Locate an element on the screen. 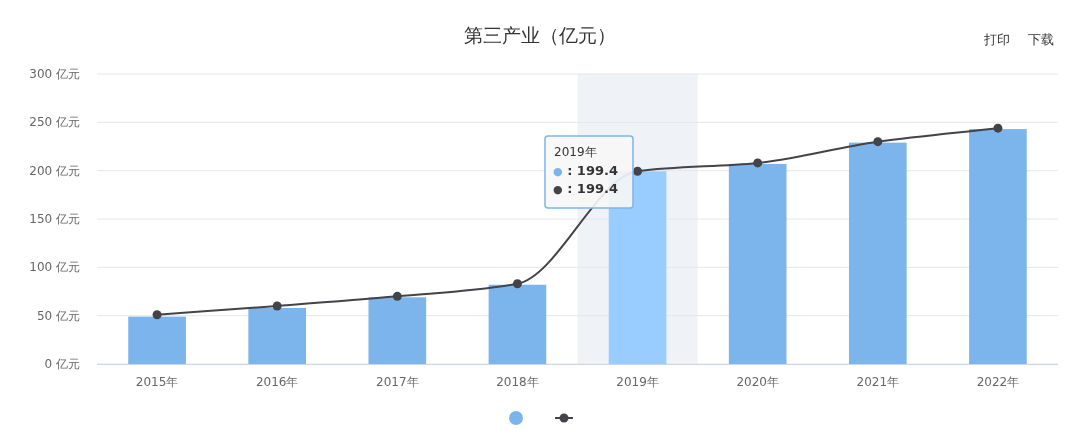 The height and width of the screenshot is (440, 1080). text: 下载 is located at coordinates (1041, 39).